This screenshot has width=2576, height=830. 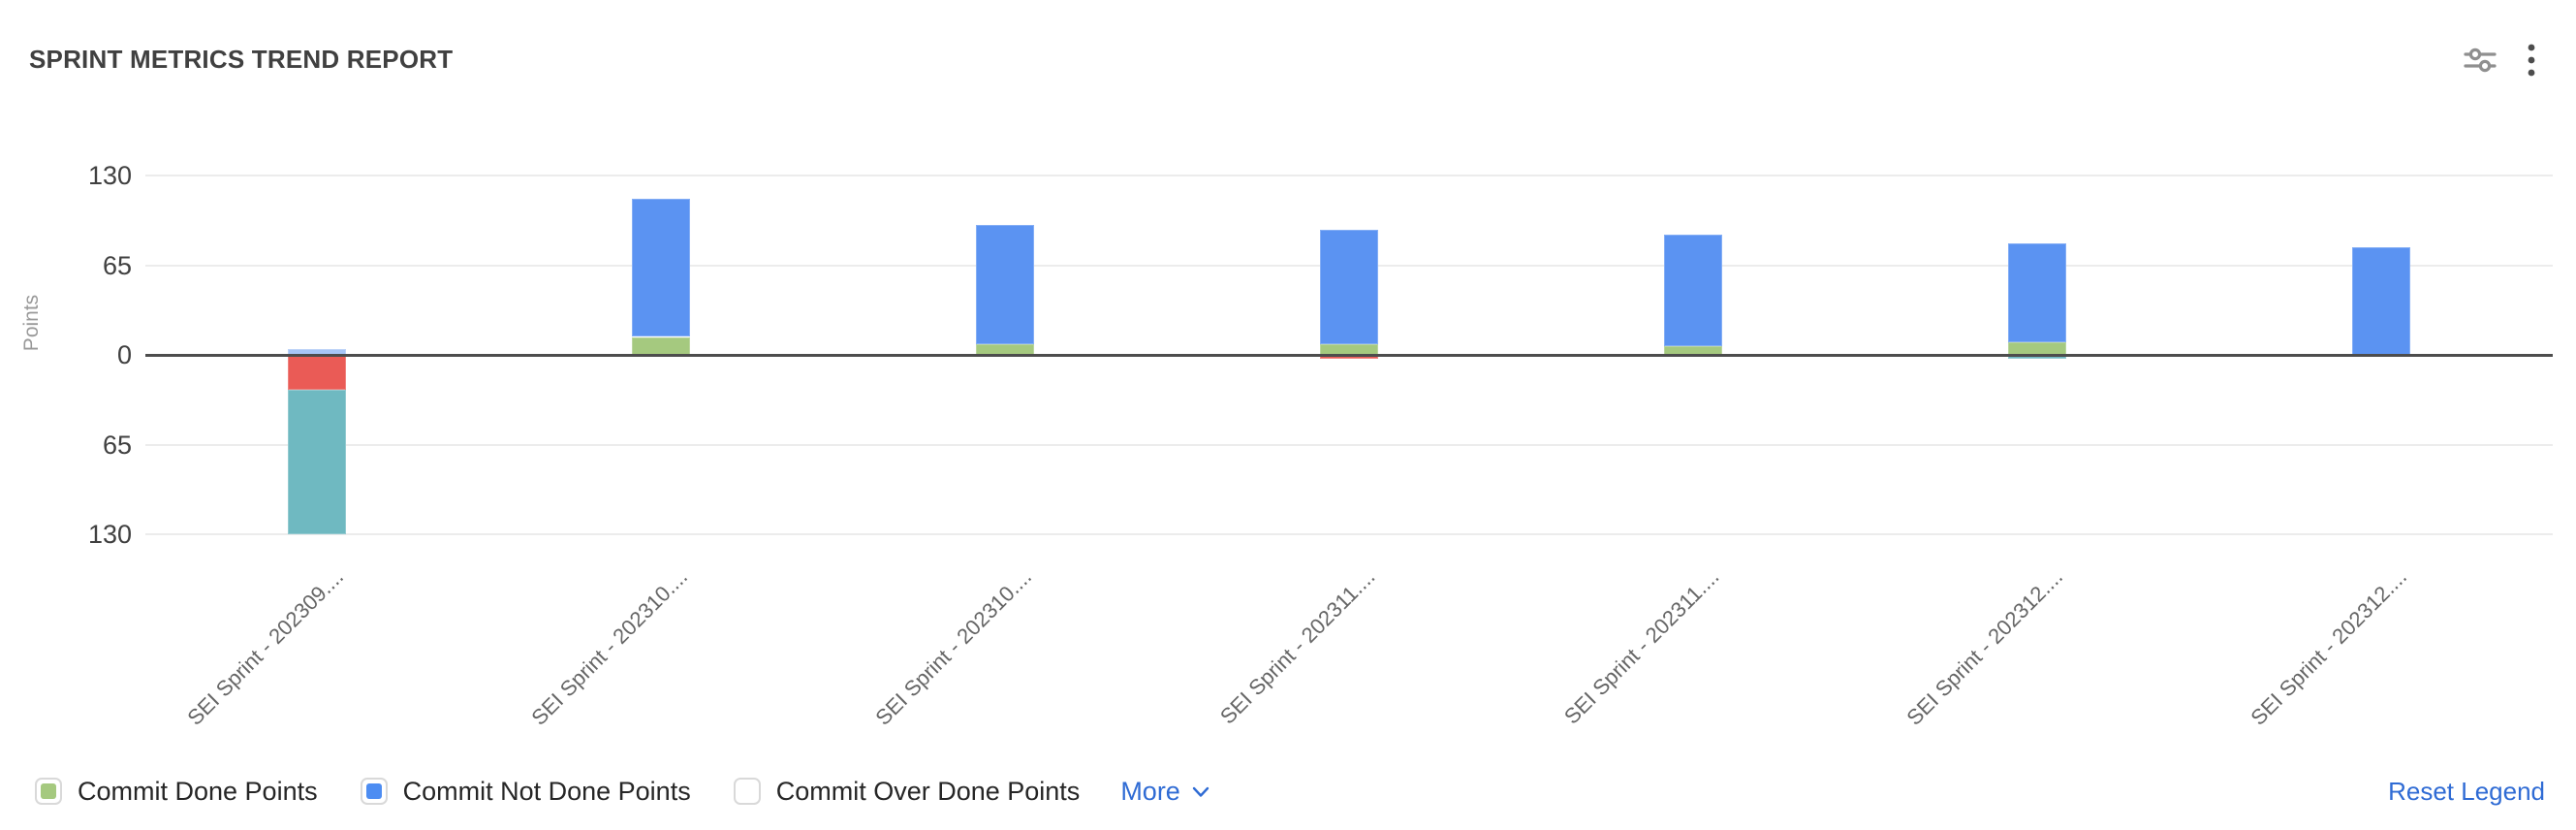 What do you see at coordinates (1150, 791) in the screenshot?
I see `legend-more-label: More` at bounding box center [1150, 791].